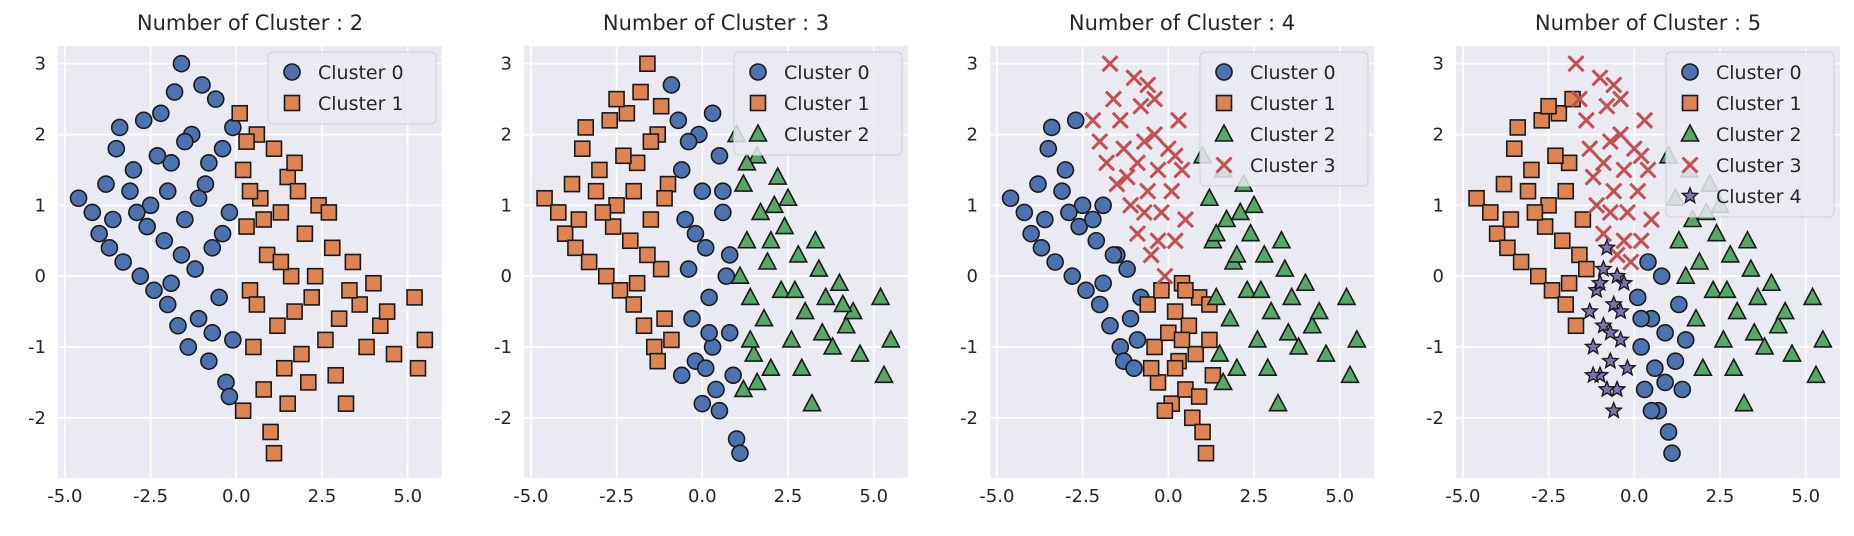  I want to click on legend: Cluster 0 Cluster 1, so click(352, 88).